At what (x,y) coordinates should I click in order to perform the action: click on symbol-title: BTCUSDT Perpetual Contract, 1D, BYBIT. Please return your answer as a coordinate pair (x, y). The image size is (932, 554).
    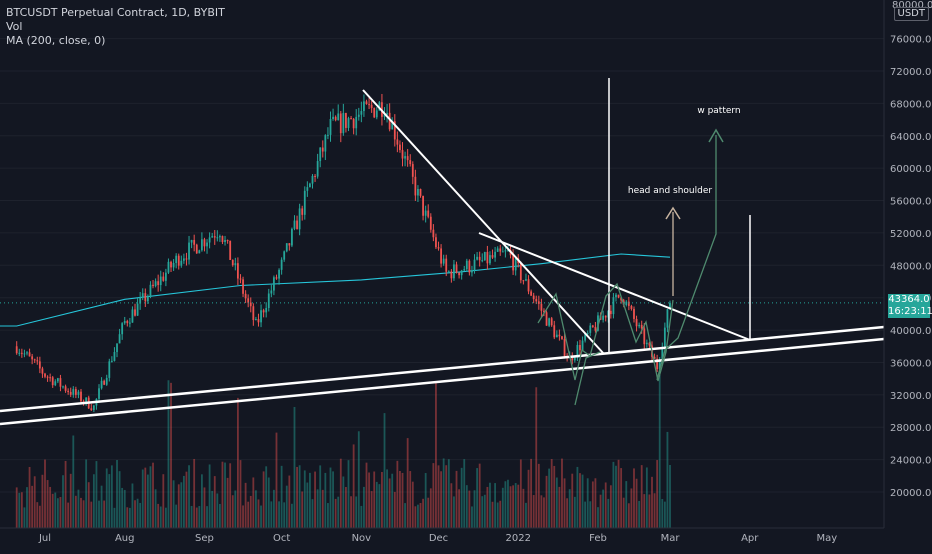
    Looking at the image, I should click on (115, 12).